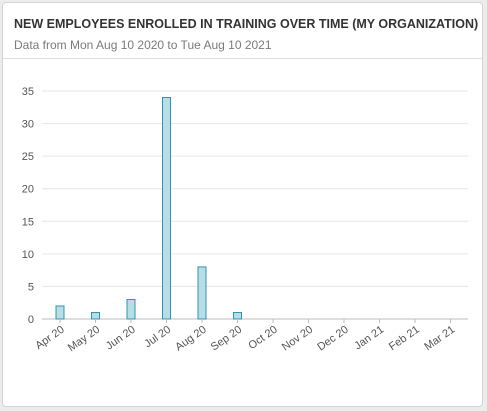  I want to click on y-tick-label: 5, so click(31, 287).